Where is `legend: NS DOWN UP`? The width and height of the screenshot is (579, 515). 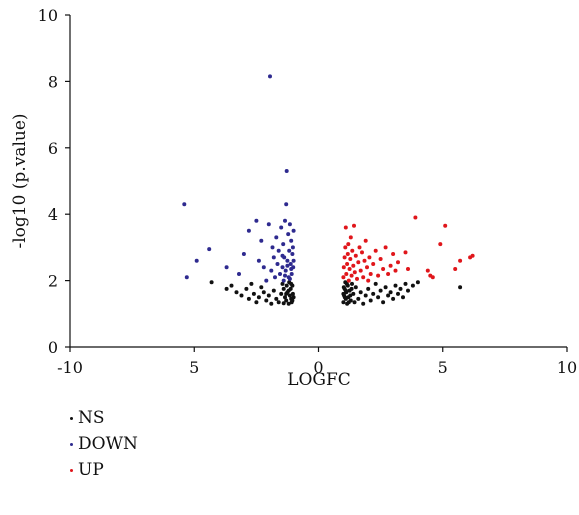 legend: NS DOWN UP is located at coordinates (104, 444).